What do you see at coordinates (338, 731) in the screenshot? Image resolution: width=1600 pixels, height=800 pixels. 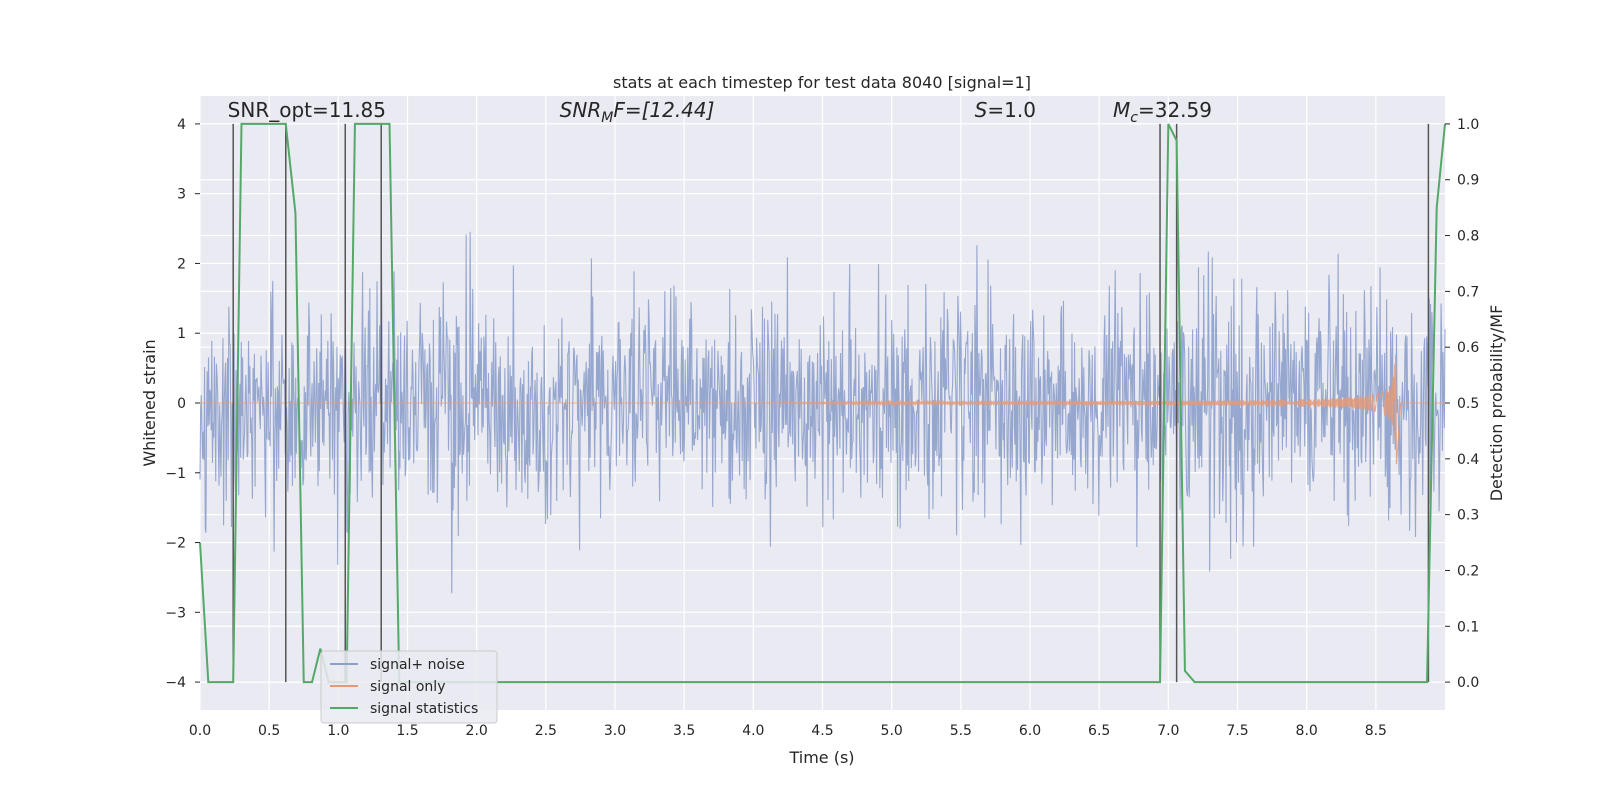 I see `x-tick-label: 1.0` at bounding box center [338, 731].